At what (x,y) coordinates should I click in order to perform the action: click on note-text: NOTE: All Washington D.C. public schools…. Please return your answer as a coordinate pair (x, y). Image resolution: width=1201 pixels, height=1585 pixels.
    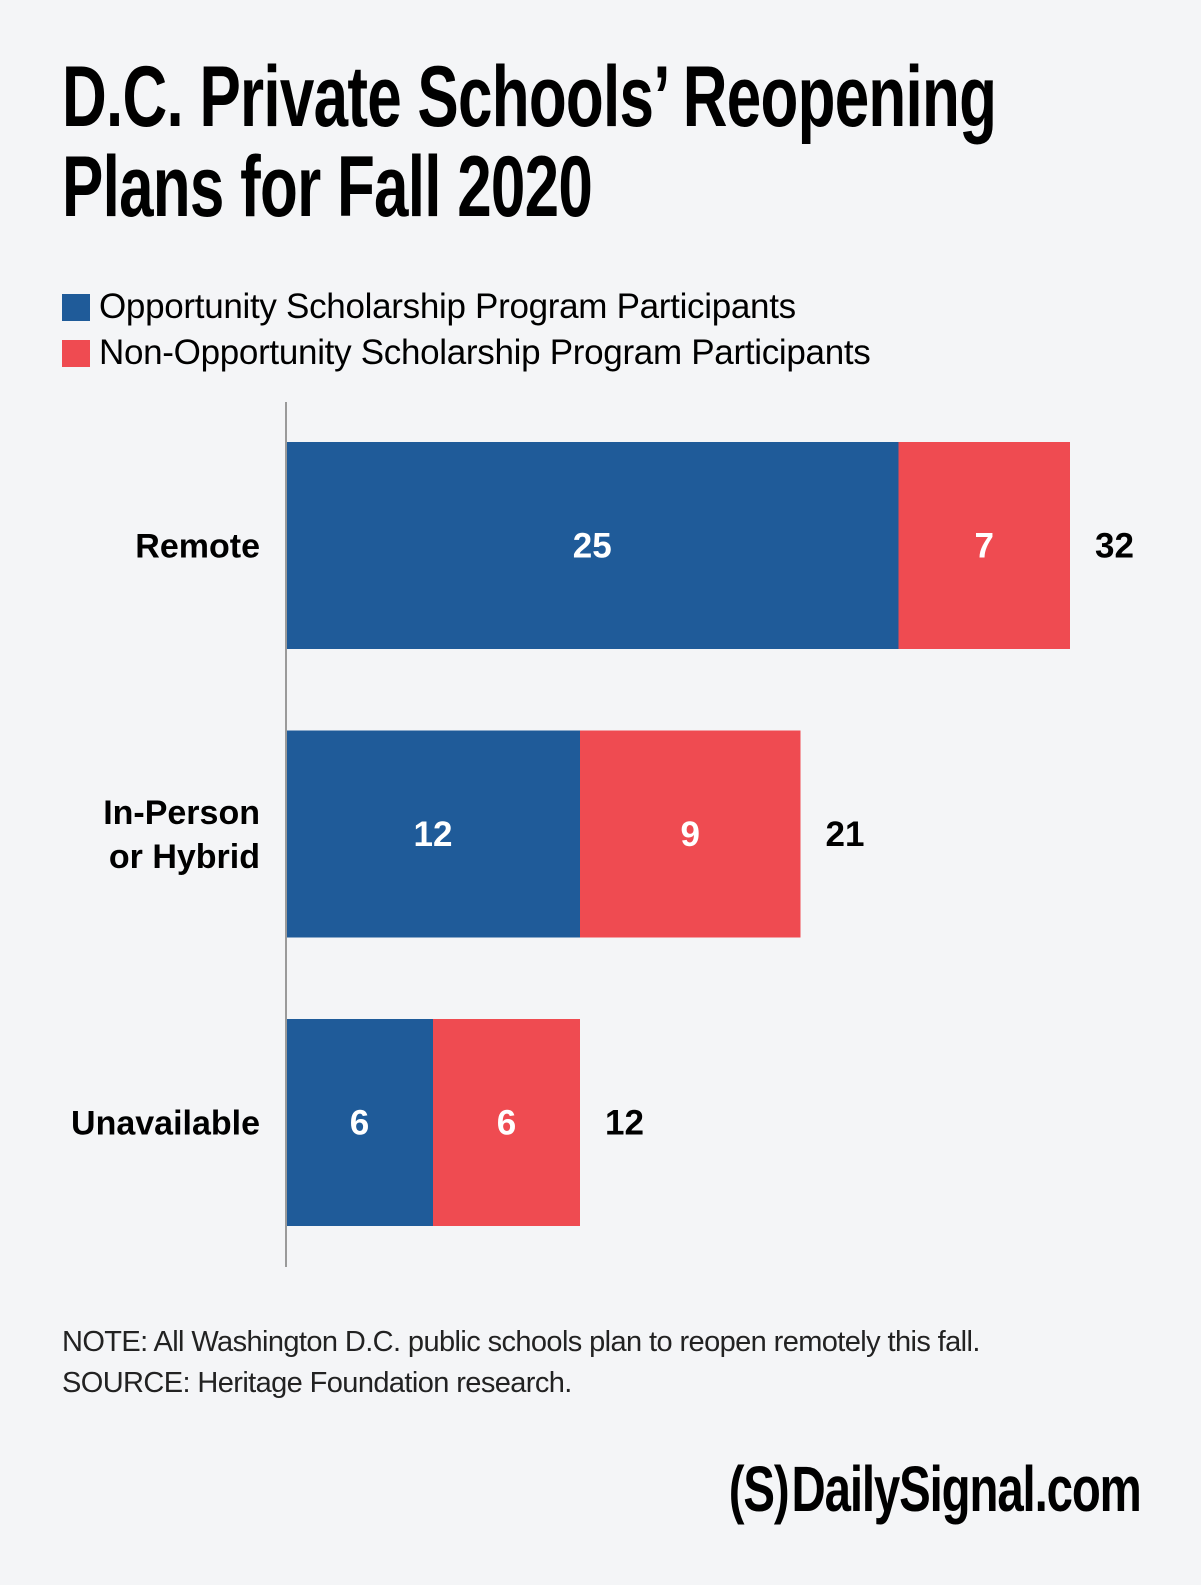
    Looking at the image, I should click on (521, 1342).